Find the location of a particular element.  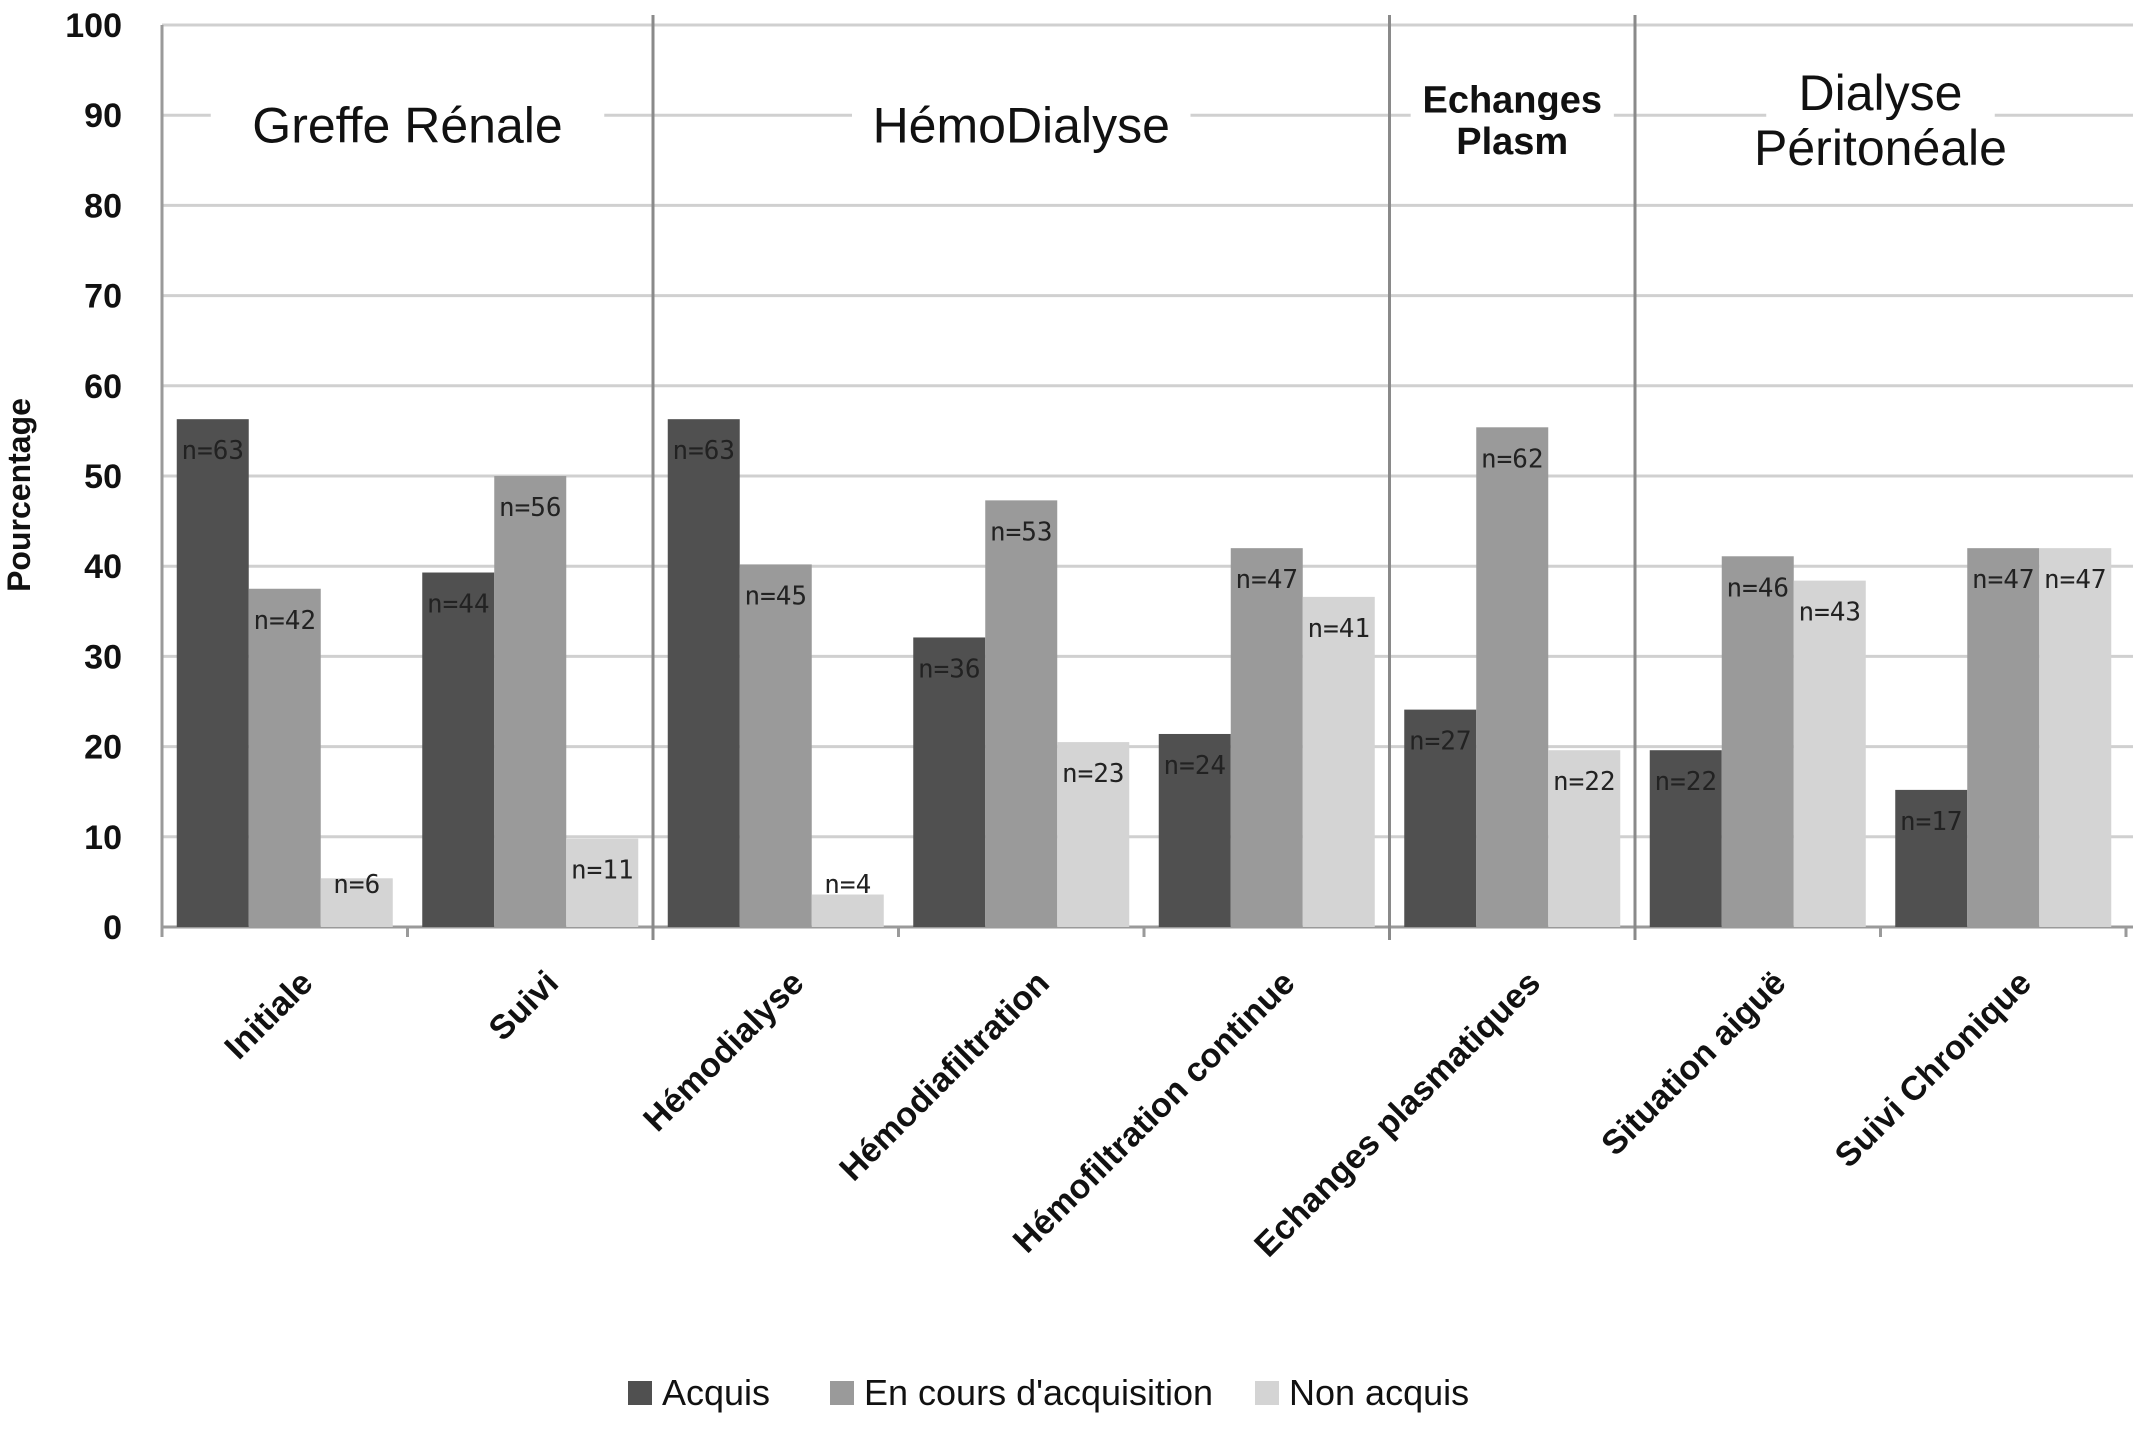

data-label: n=23 is located at coordinates (1093, 774).